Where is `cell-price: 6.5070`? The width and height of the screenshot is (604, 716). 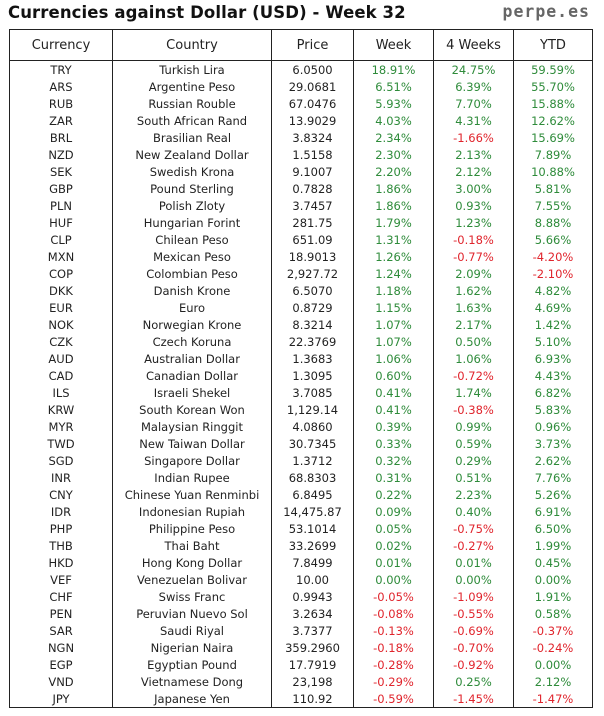
cell-price: 6.5070 is located at coordinates (312, 290).